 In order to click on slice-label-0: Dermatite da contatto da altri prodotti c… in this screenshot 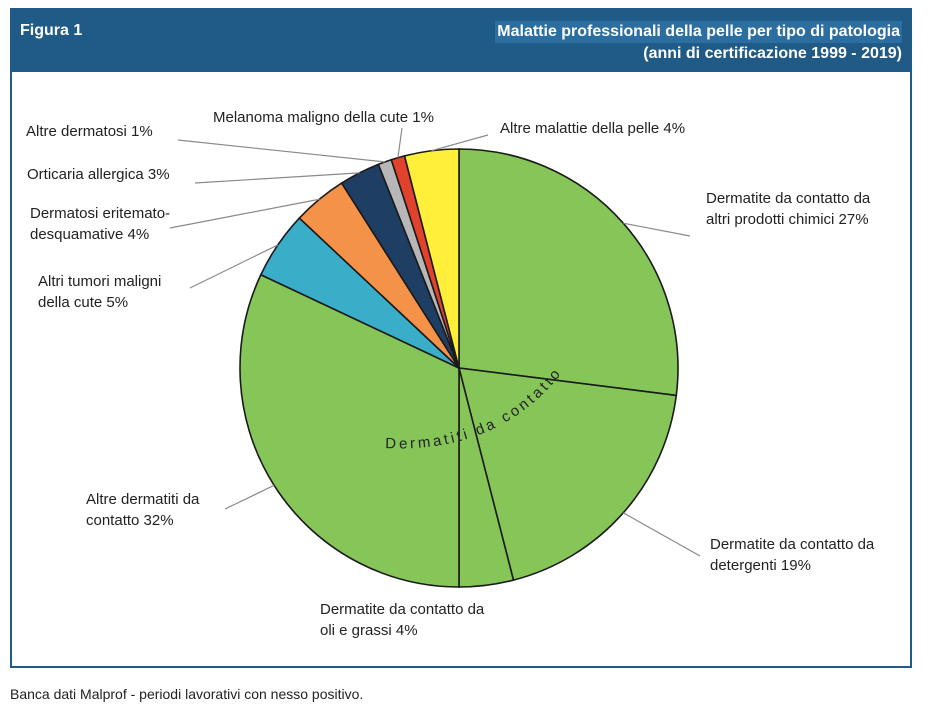, I will do `click(788, 209)`.